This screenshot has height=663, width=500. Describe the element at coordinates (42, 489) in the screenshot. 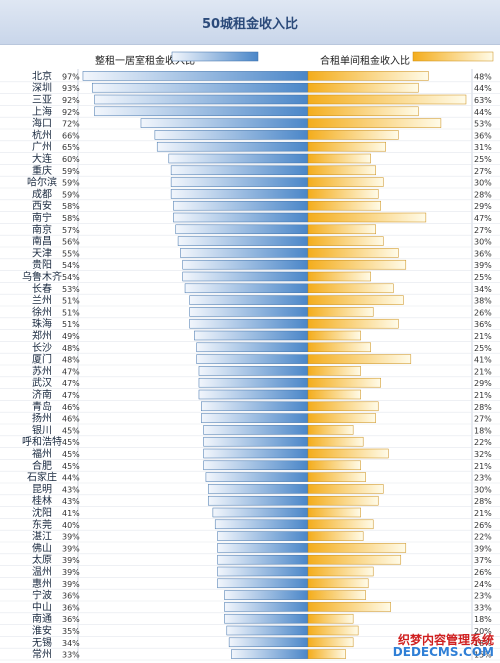

I see `category-label: 昆明` at that location.